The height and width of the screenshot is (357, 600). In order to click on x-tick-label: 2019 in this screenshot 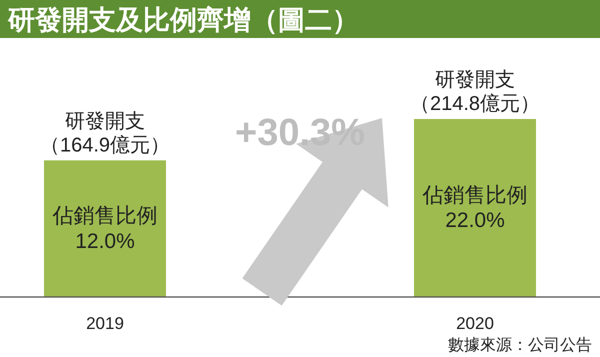, I will do `click(105, 323)`.